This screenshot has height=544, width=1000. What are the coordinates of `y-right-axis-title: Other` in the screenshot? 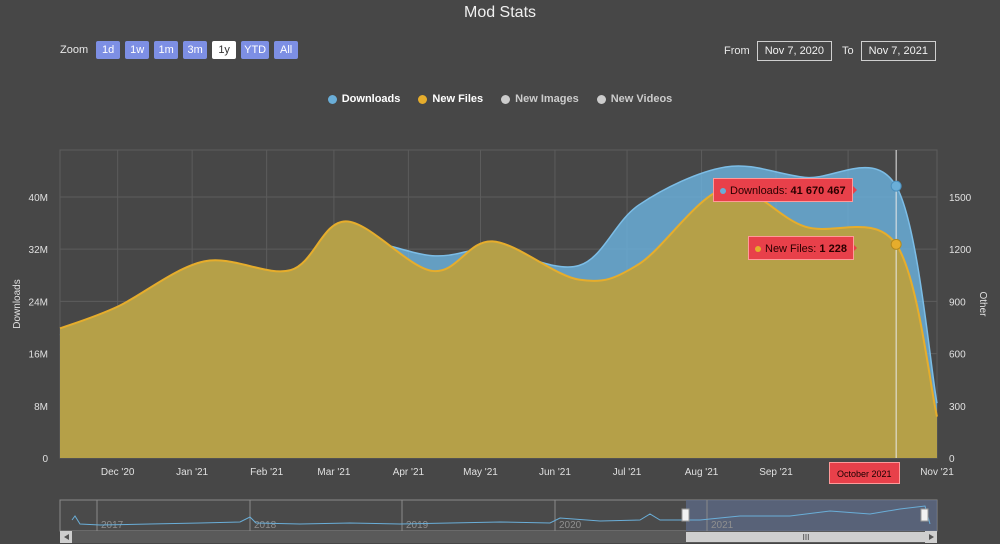 It's located at (982, 304).